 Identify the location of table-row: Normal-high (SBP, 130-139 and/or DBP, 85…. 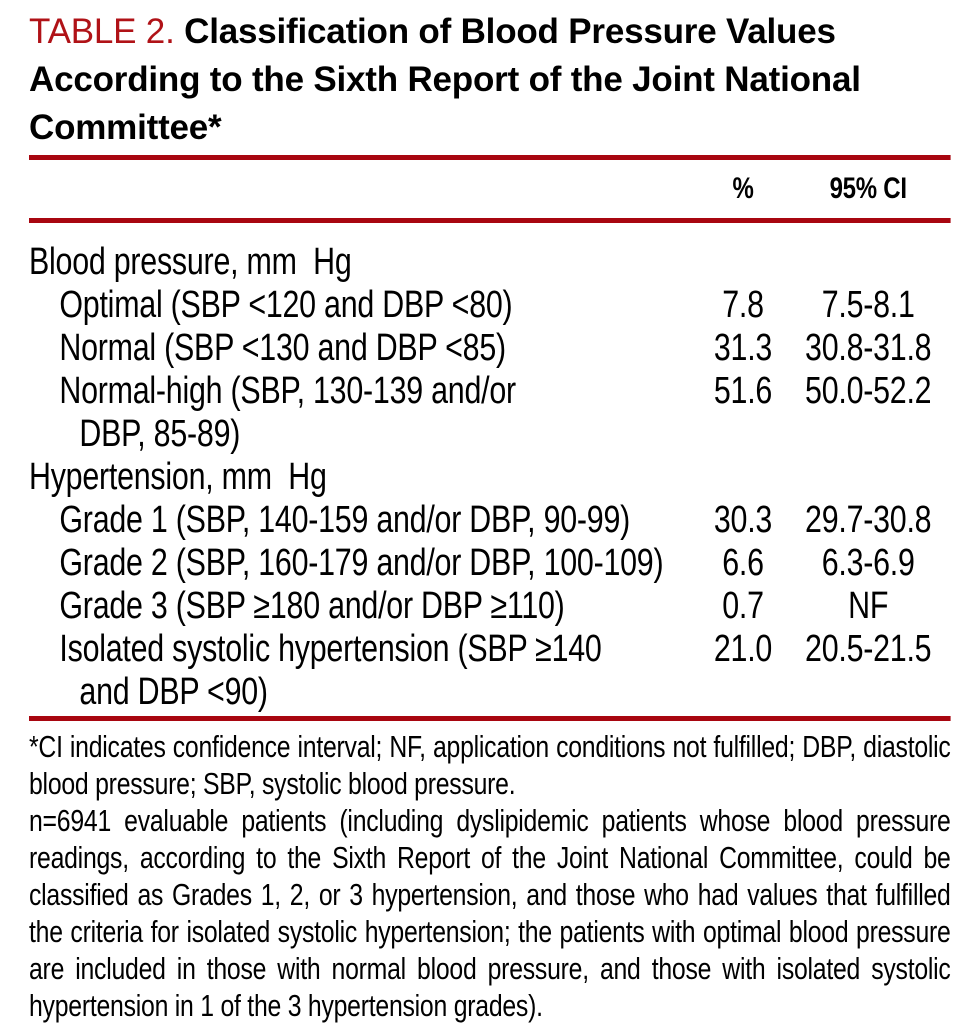
(490, 413).